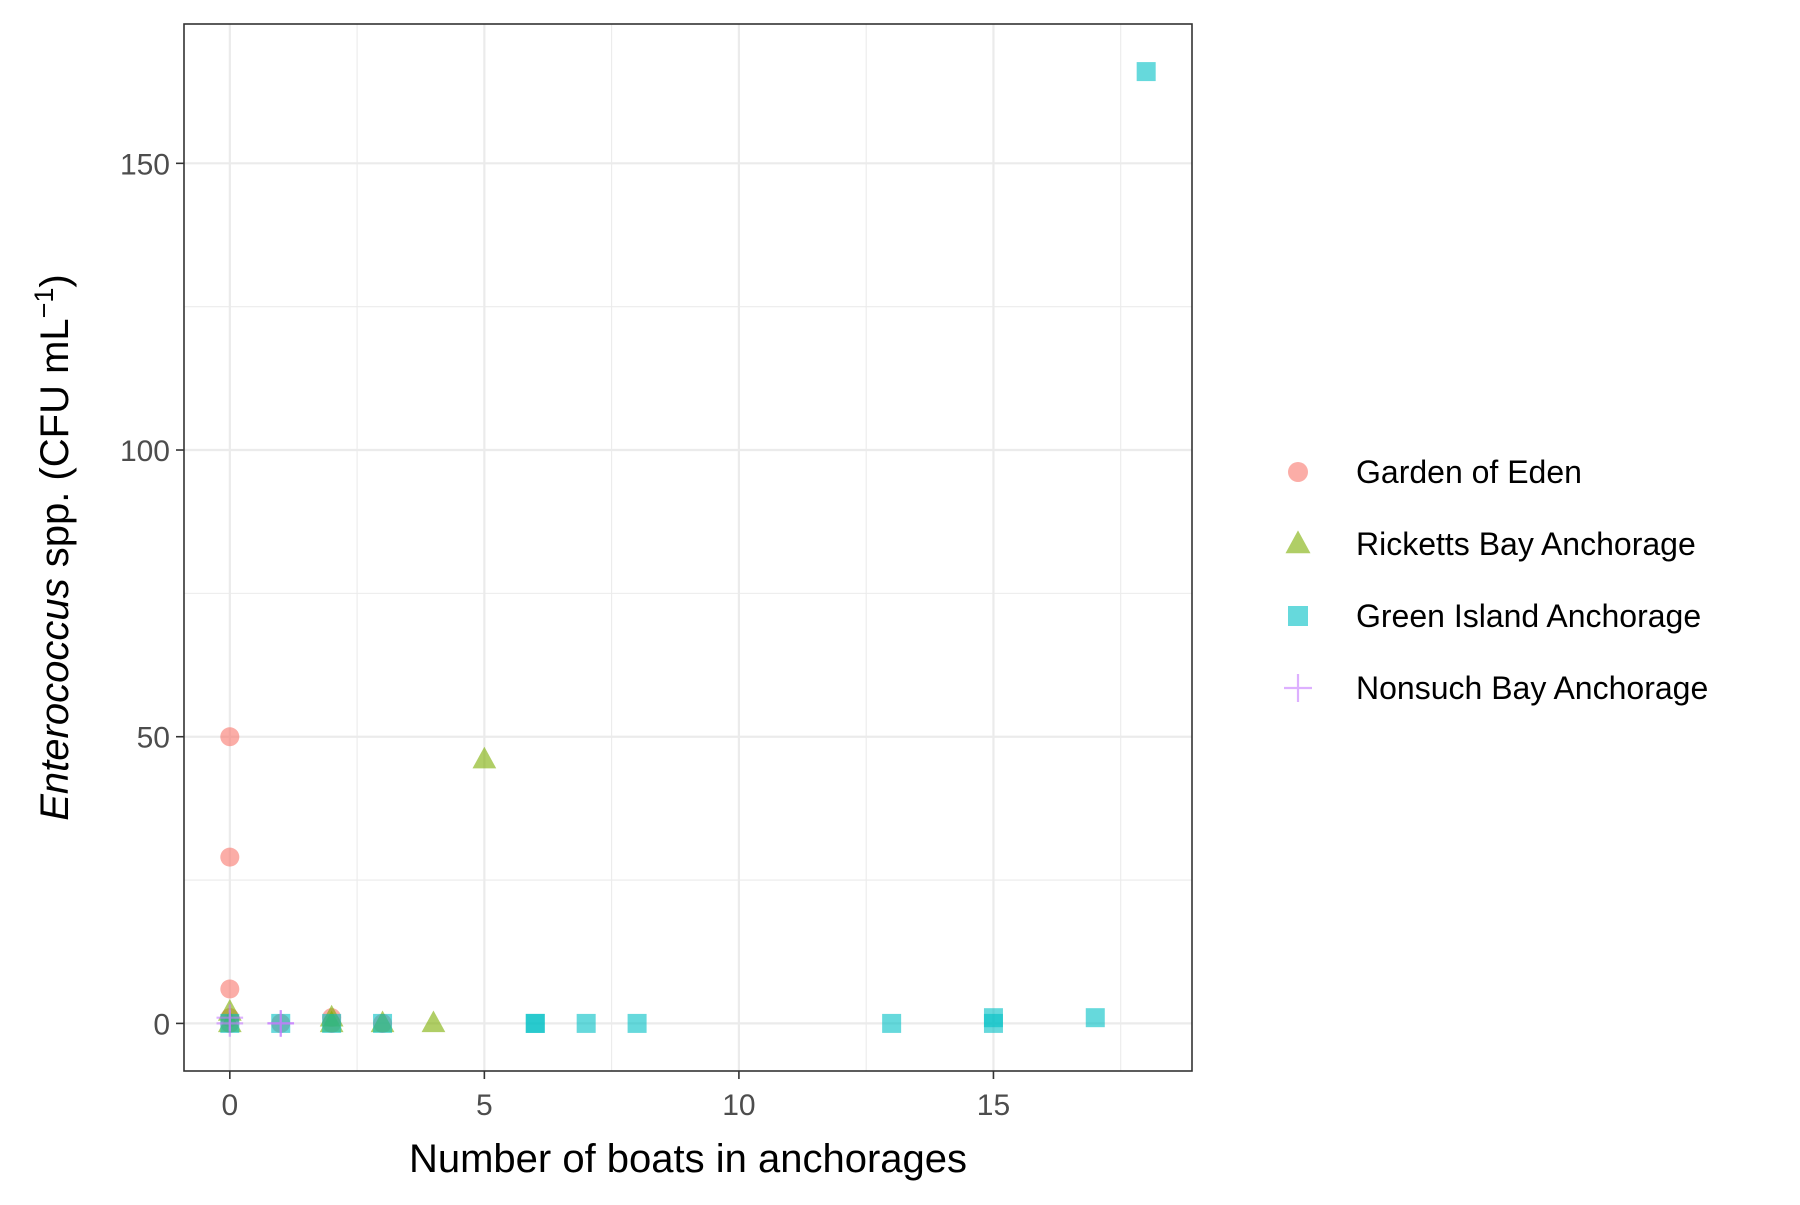 The height and width of the screenshot is (1205, 1800). I want to click on x-axis-title: Number of boats in anchorages, so click(688, 1159).